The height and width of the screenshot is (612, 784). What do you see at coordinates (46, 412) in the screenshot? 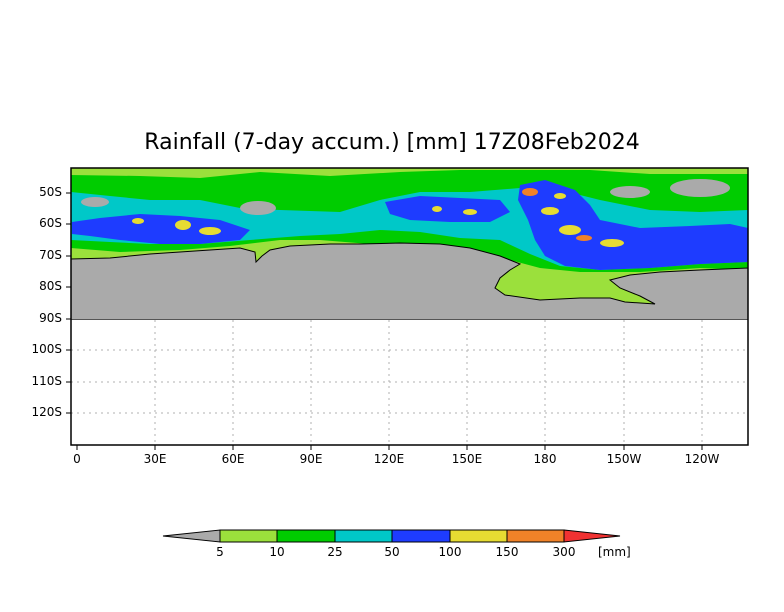
I see `y-tick-label: 120S` at bounding box center [46, 412].